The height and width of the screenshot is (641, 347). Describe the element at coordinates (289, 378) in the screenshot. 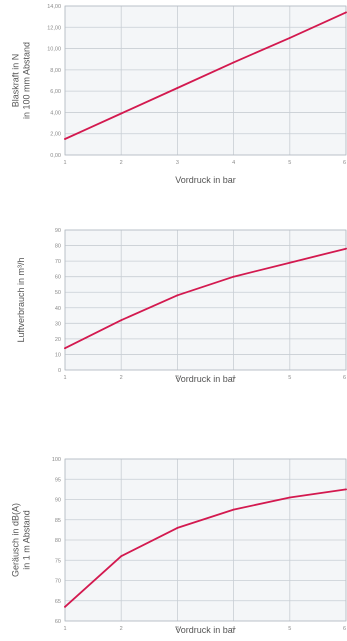

I see `chart-2-x-tick-label: 5` at that location.